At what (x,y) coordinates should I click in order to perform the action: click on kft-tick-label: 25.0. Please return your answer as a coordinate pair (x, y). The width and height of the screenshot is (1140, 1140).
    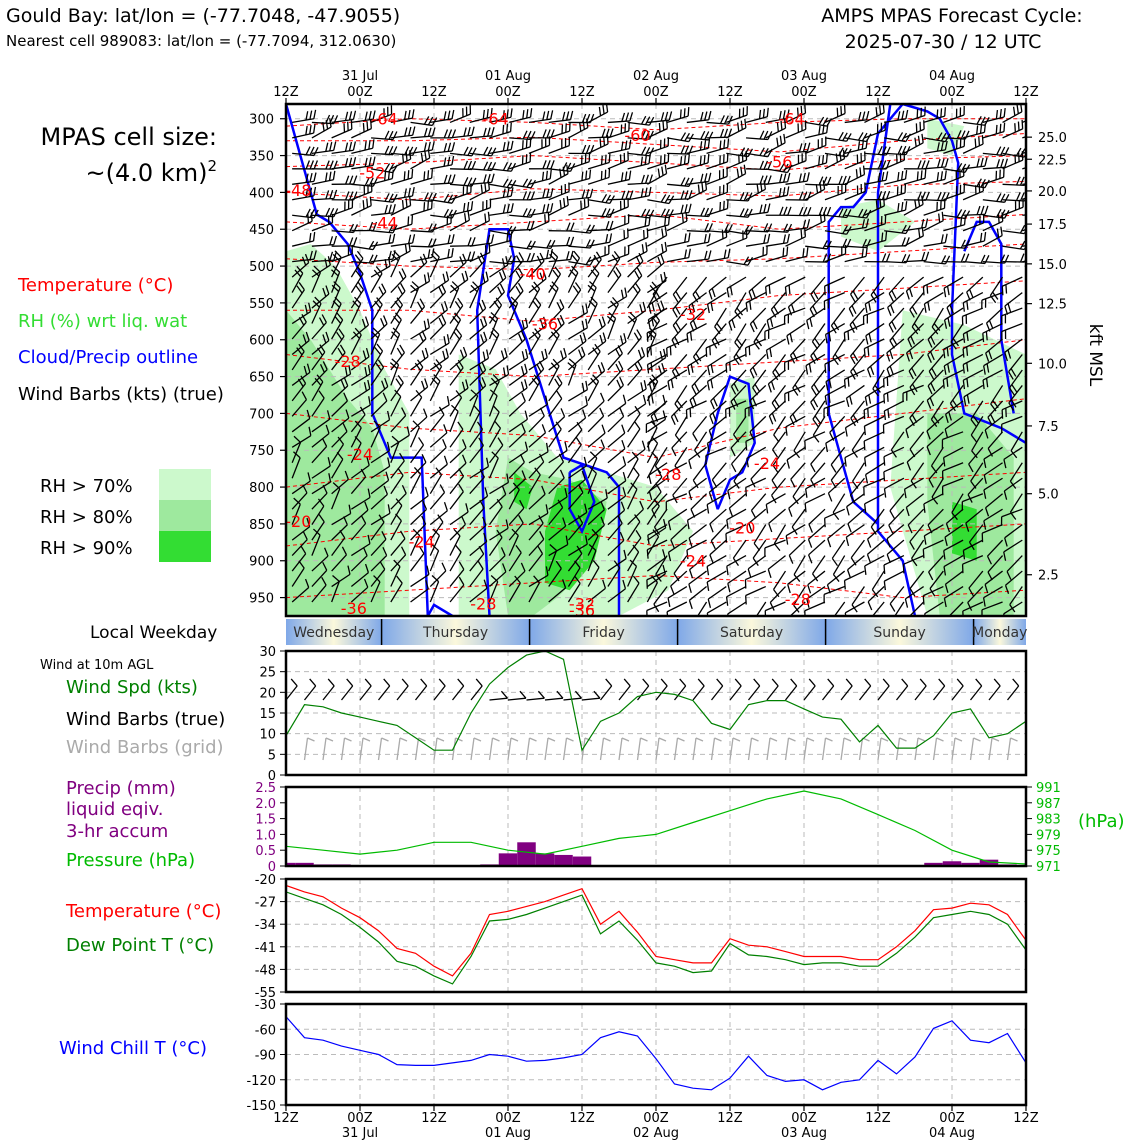
    Looking at the image, I should click on (1052, 138).